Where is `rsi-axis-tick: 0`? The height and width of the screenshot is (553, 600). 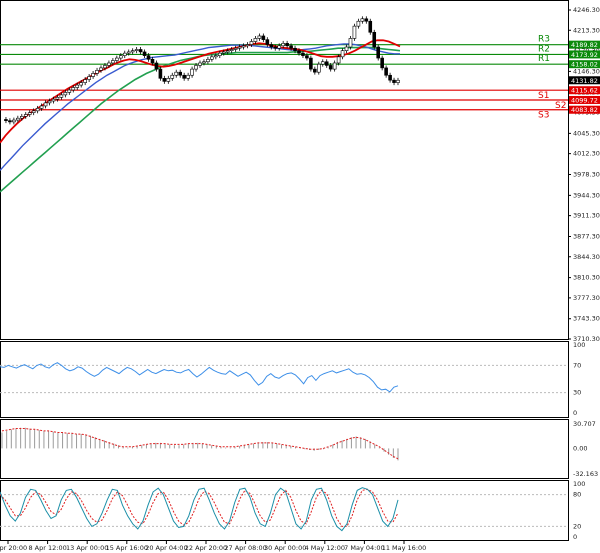 rsi-axis-tick: 0 is located at coordinates (575, 413).